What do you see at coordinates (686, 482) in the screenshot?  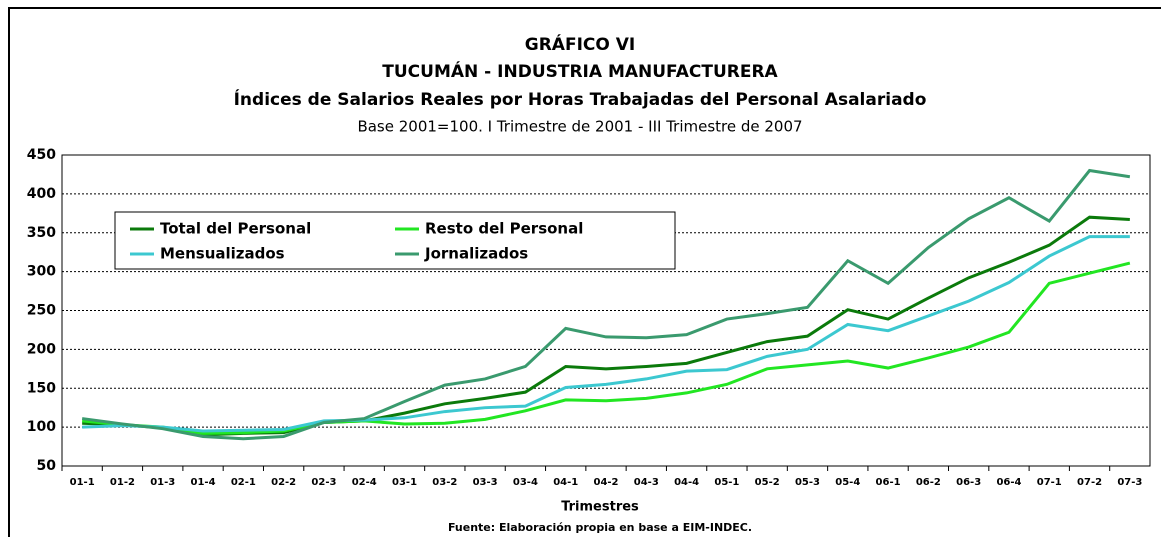 I see `x-tick-label: 04-4` at bounding box center [686, 482].